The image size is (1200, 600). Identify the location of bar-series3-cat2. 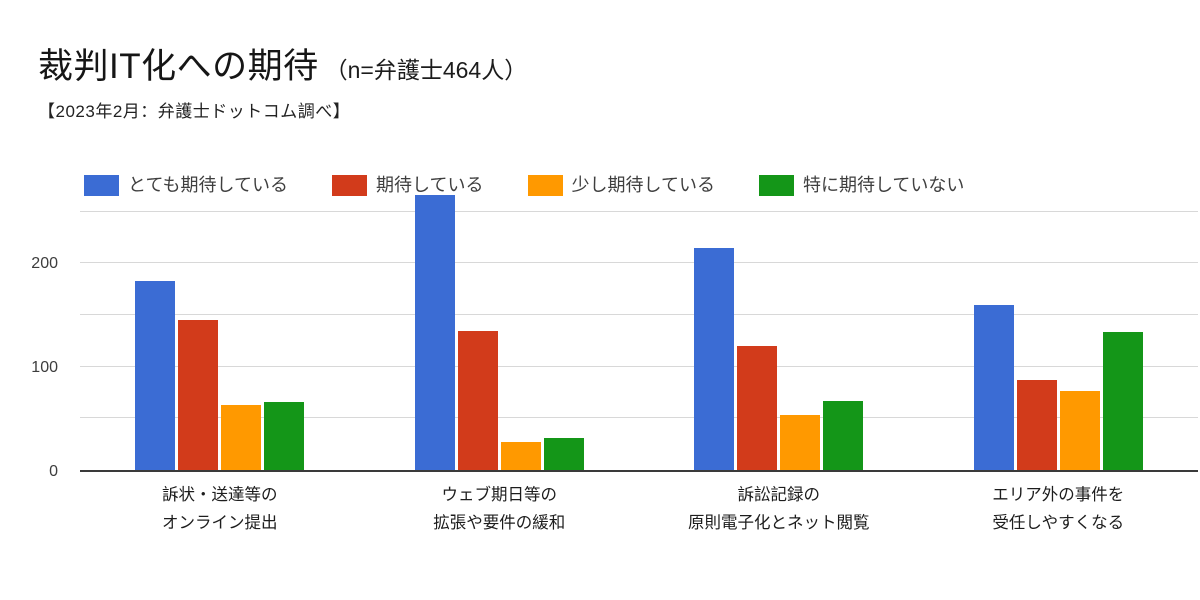
(843, 435).